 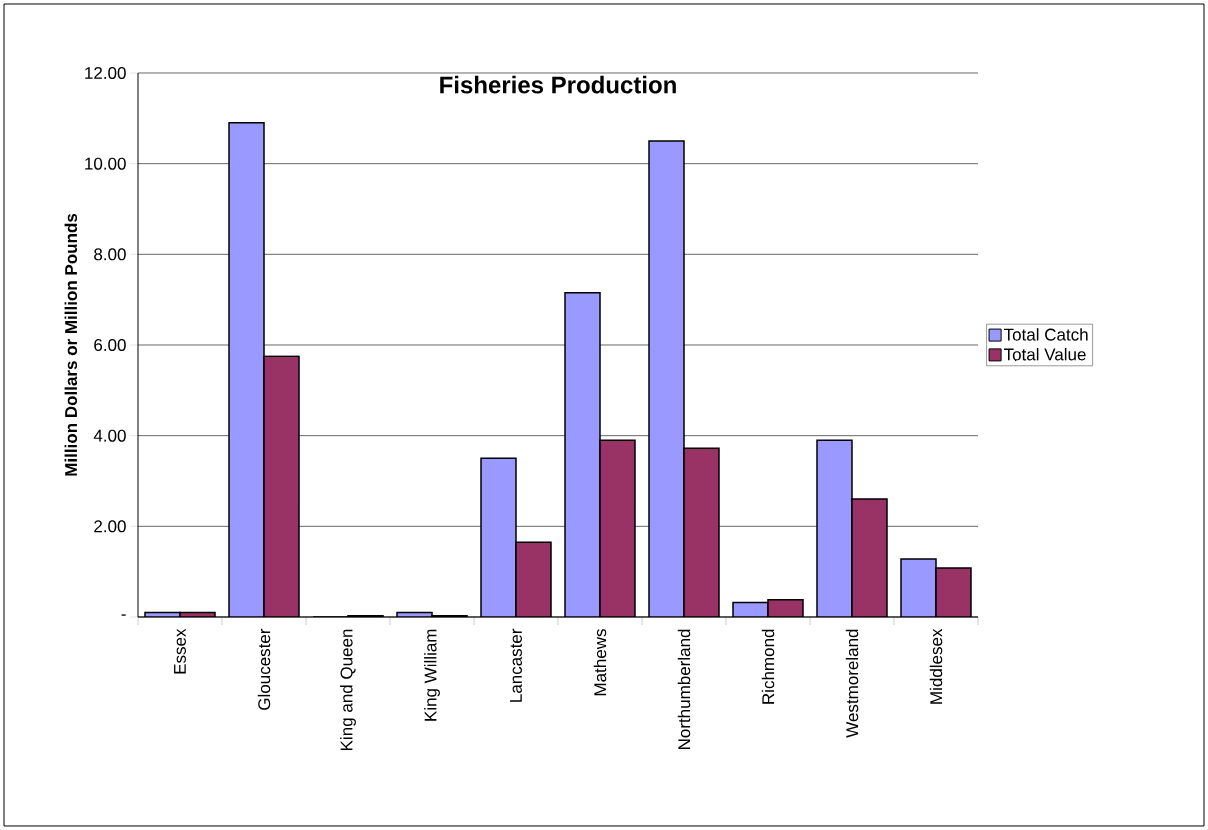 What do you see at coordinates (516, 665) in the screenshot?
I see `x-tick-label: Lancaster` at bounding box center [516, 665].